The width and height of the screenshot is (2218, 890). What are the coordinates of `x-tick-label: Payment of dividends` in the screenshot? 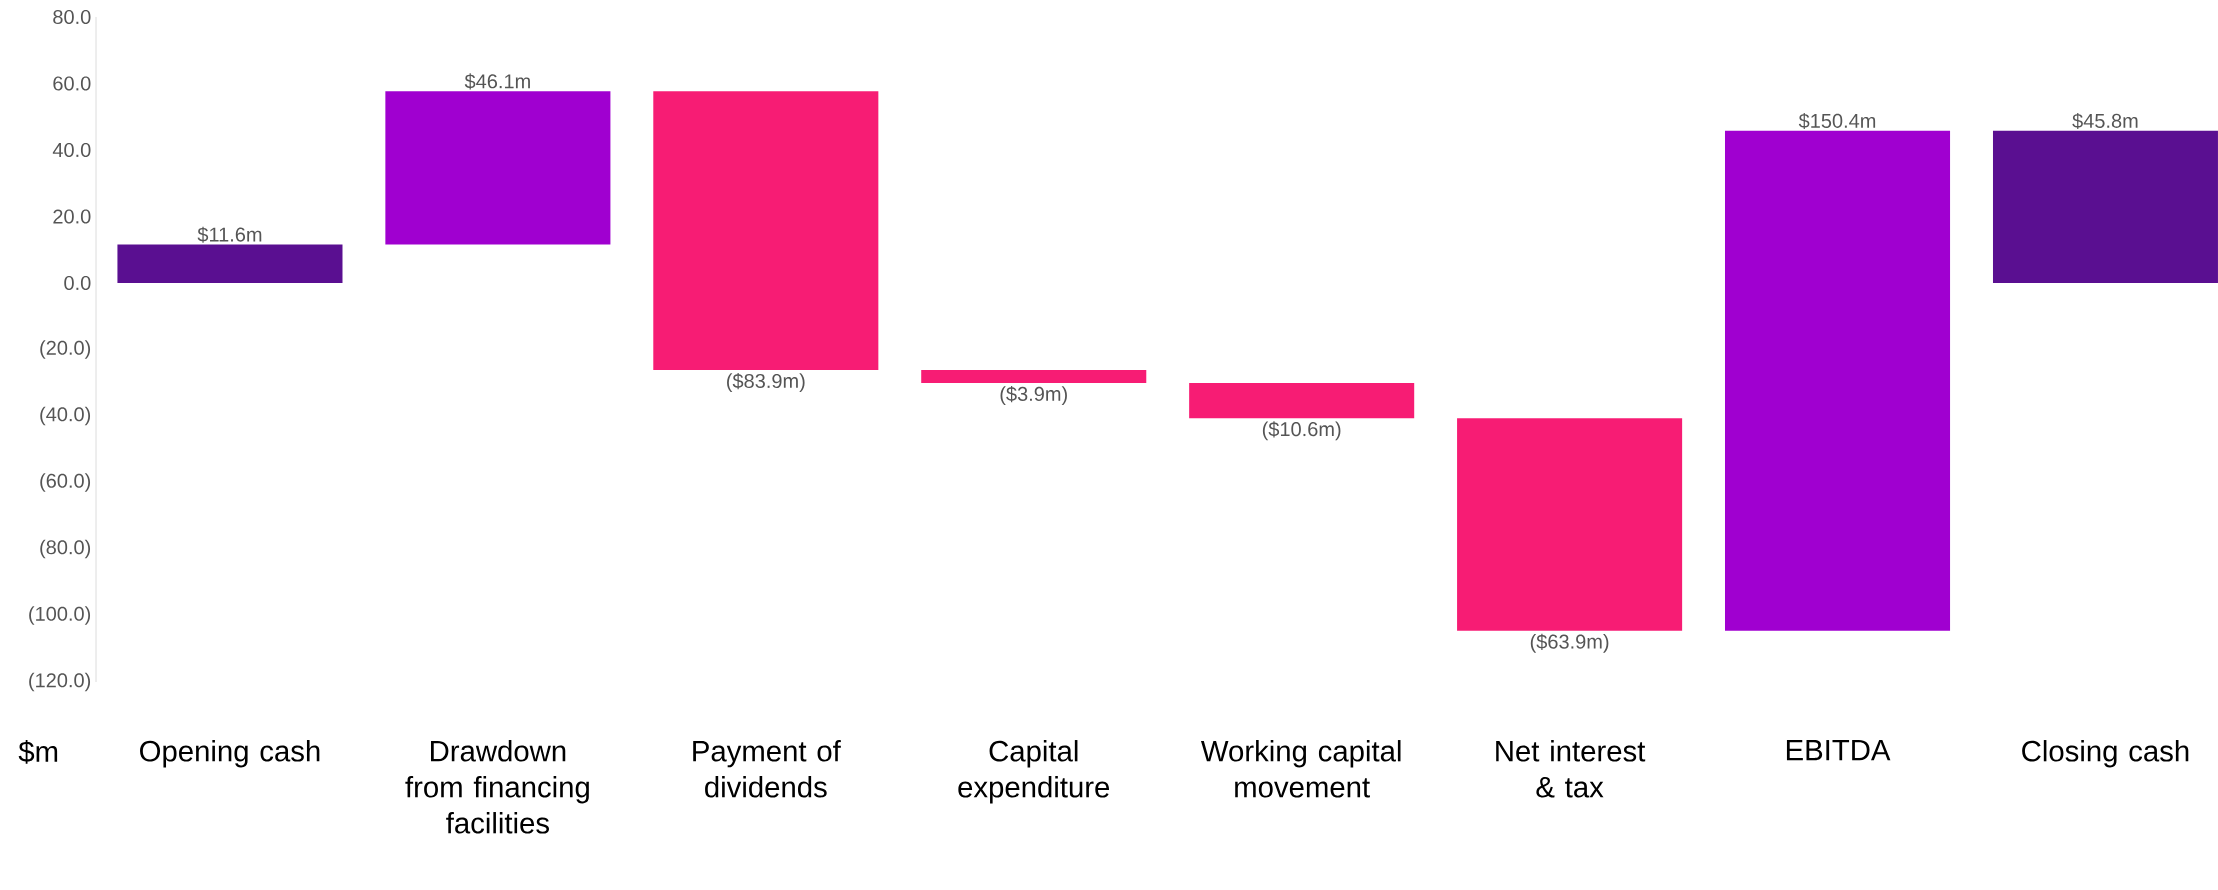 It's located at (767, 769).